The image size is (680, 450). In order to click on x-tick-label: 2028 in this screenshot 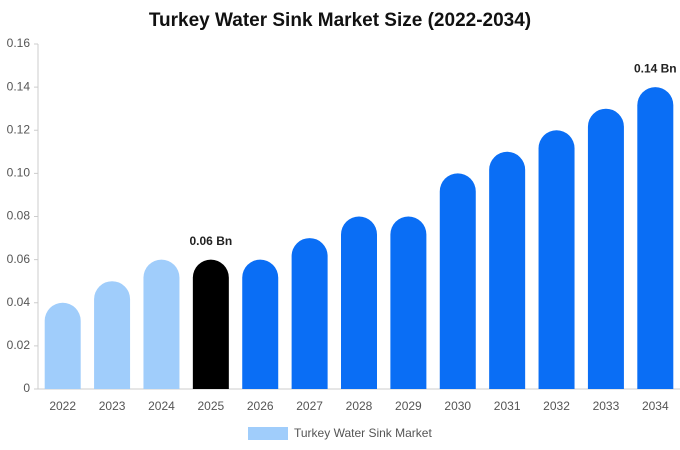, I will do `click(359, 406)`.